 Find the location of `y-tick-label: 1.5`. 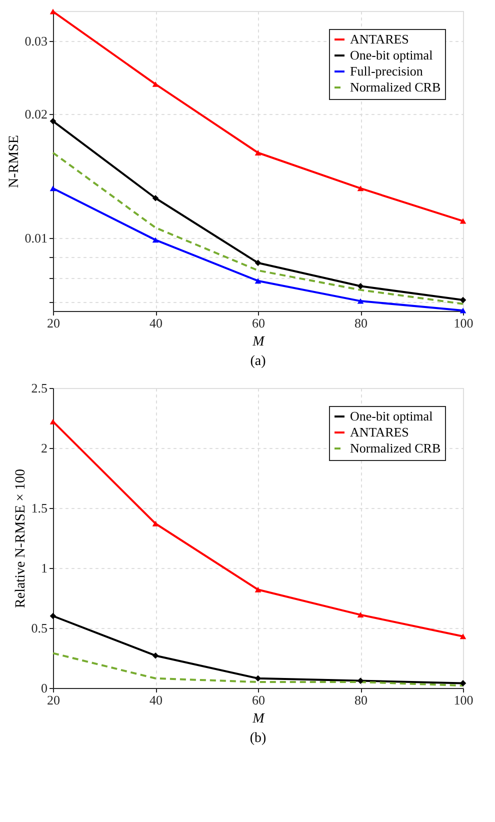

y-tick-label: 1.5 is located at coordinates (39, 508).